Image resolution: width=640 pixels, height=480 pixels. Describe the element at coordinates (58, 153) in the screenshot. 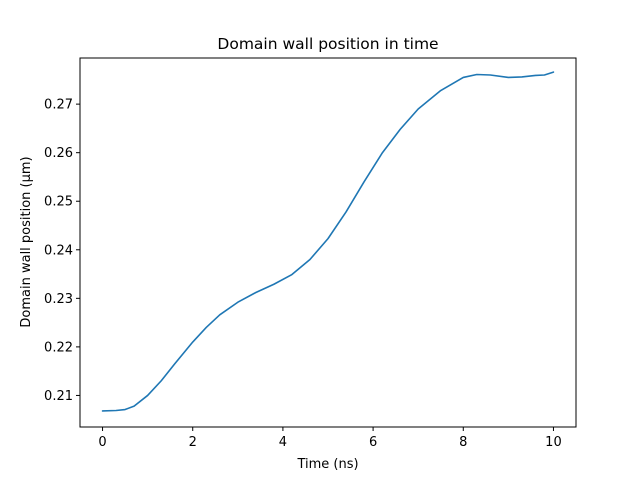

I see `y-tick-label: 0.26` at that location.